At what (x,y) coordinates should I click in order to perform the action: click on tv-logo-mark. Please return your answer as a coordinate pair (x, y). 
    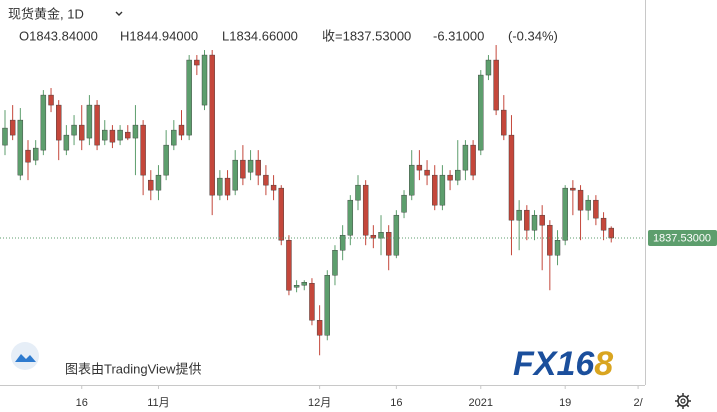
    Looking at the image, I should click on (25, 358).